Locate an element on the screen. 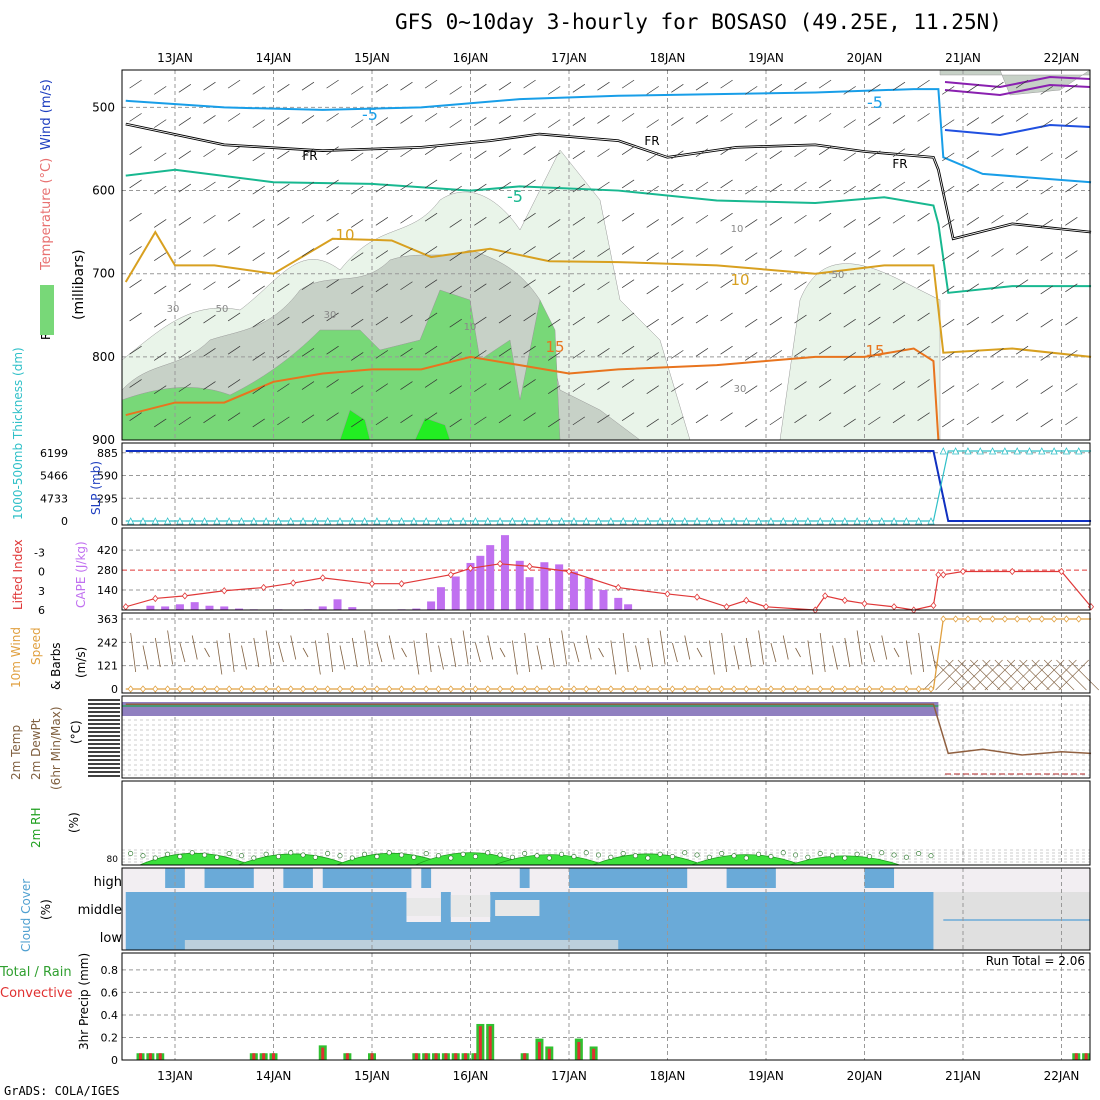 This screenshot has height=1100, width=1100. slp-tick-label: 590 is located at coordinates (107, 476).